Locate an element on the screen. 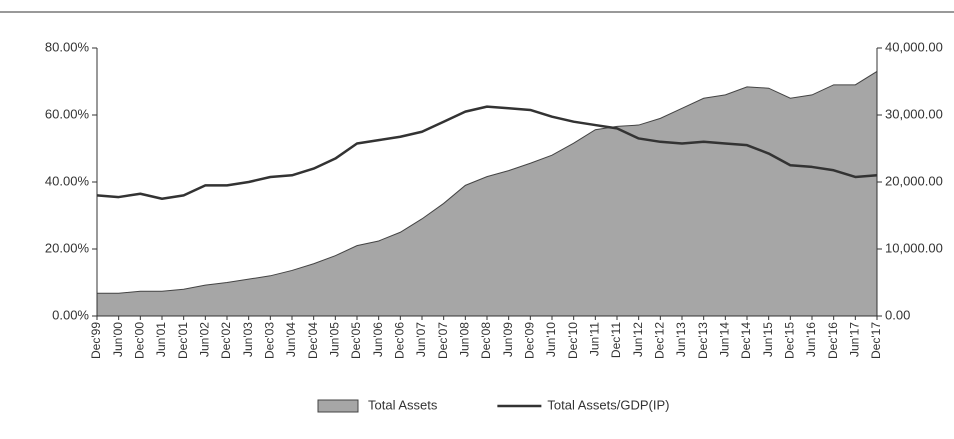 Image resolution: width=954 pixels, height=439 pixels. x-tick-label: Dec'16 is located at coordinates (833, 340).